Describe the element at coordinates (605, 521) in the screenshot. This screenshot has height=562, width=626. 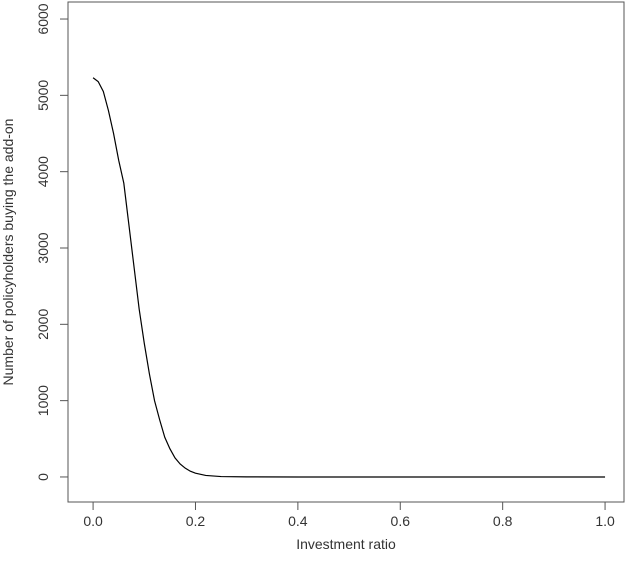
I see `x-tick-label: 1.0` at that location.